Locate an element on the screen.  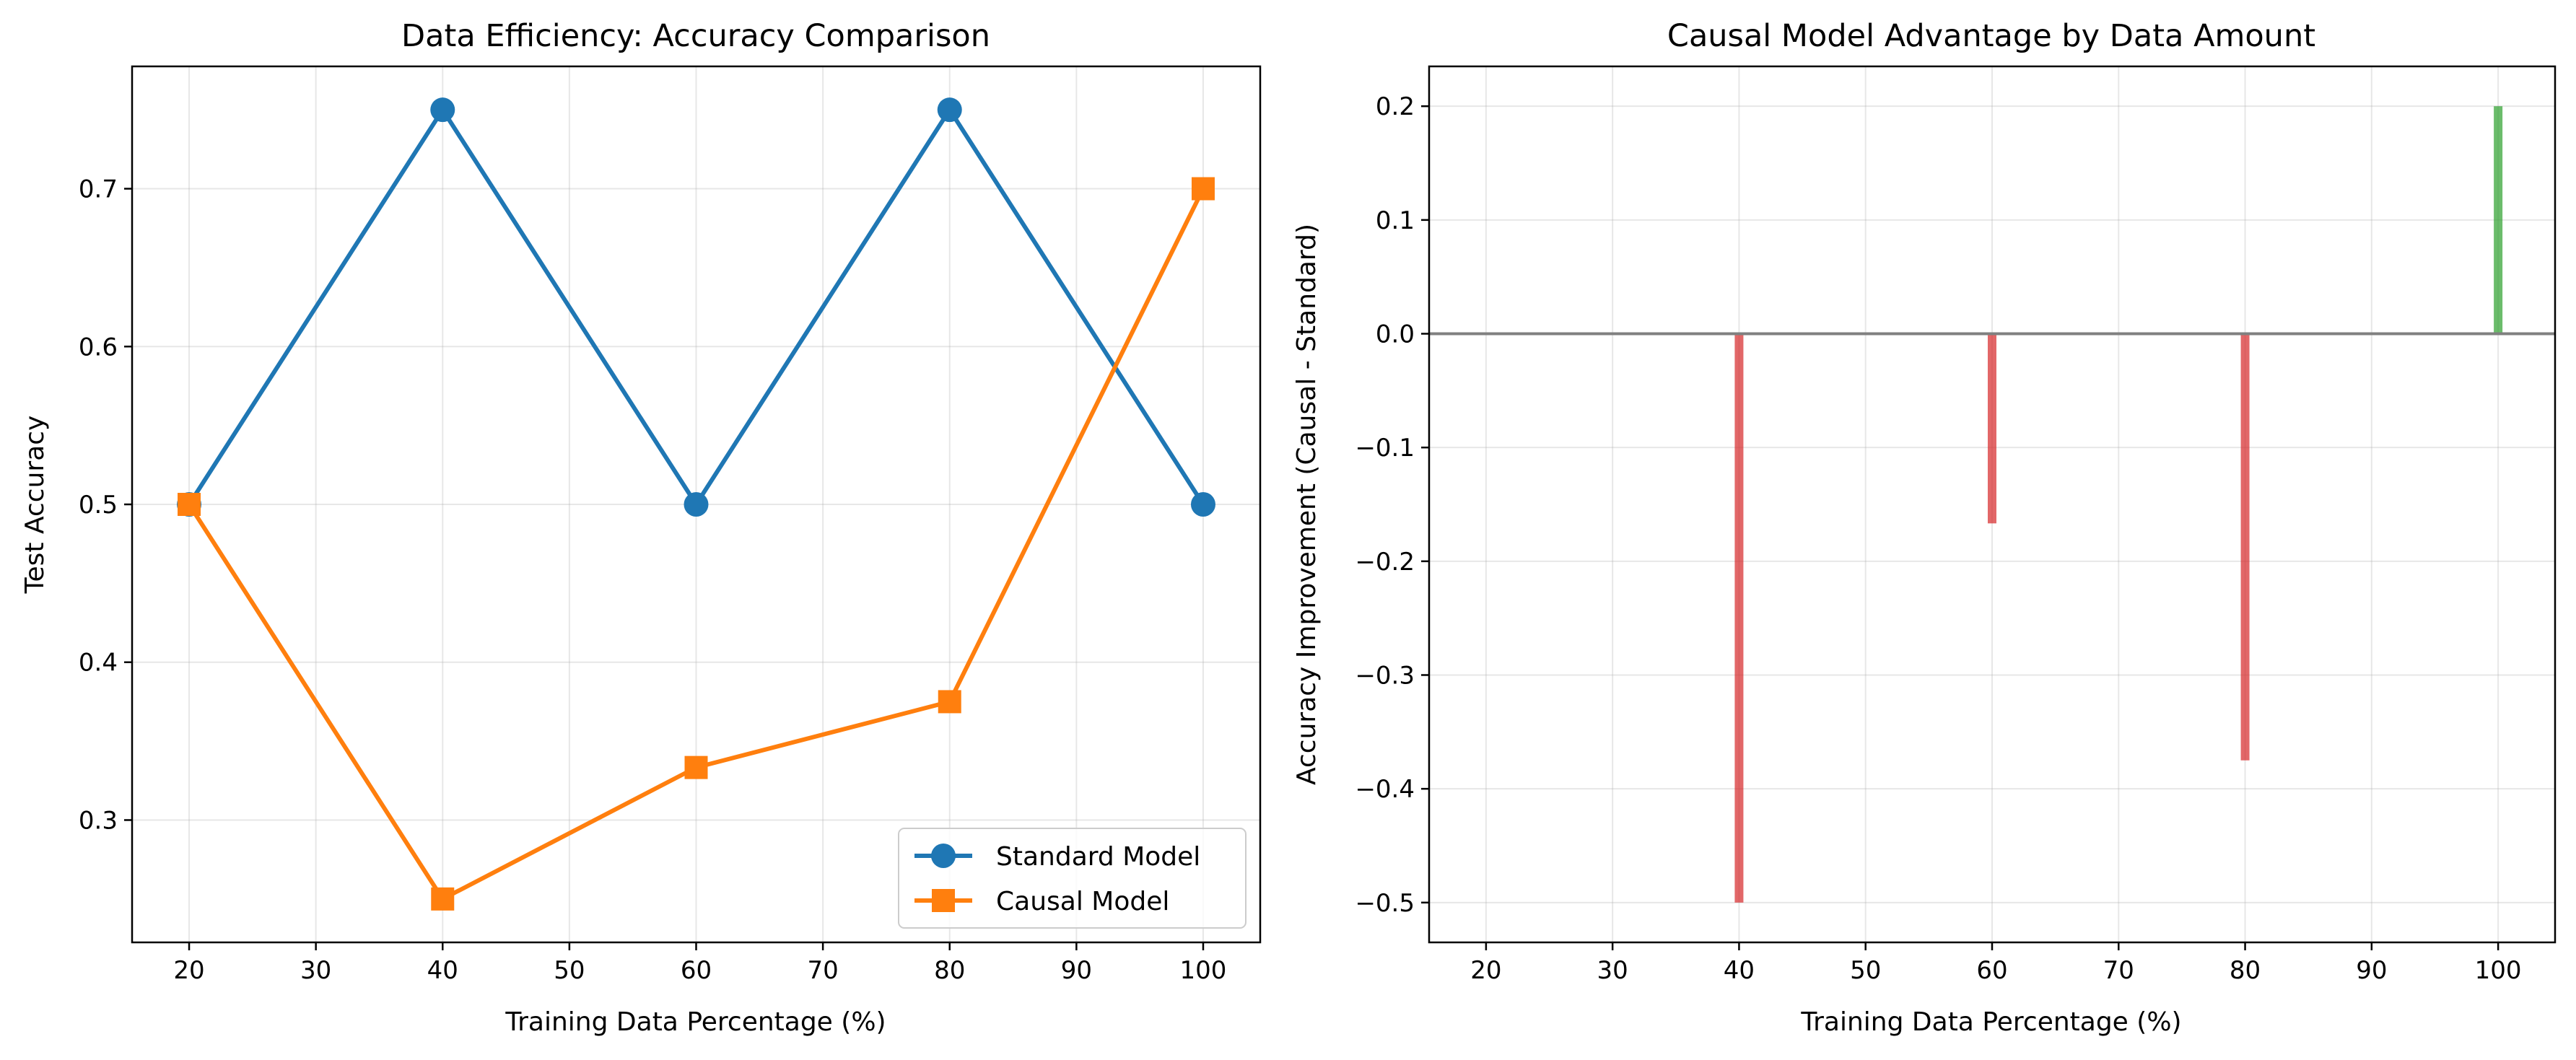
y-tick-label: −0.2 is located at coordinates (1385, 562).